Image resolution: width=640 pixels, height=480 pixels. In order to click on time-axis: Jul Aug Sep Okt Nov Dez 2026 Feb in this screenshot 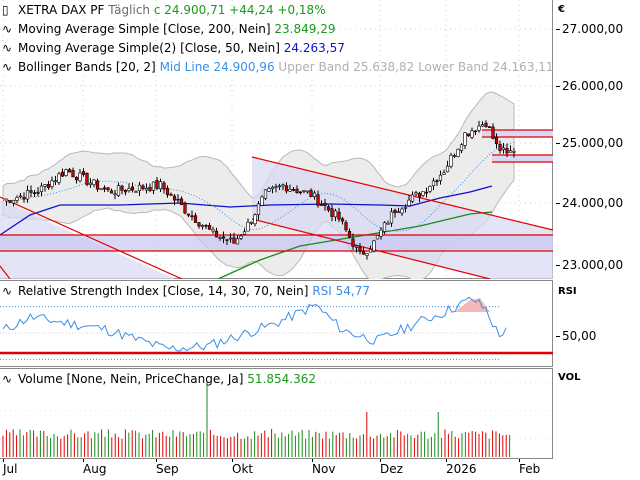, I will do `click(276, 469)`.